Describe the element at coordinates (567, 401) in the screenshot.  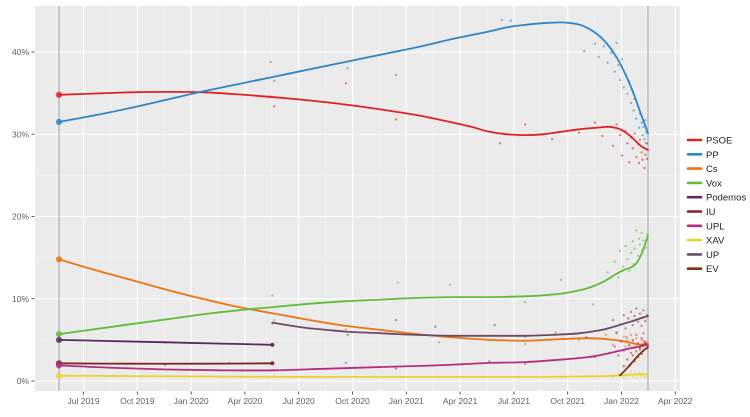
I see `x-axis-label: Oct 2021` at that location.